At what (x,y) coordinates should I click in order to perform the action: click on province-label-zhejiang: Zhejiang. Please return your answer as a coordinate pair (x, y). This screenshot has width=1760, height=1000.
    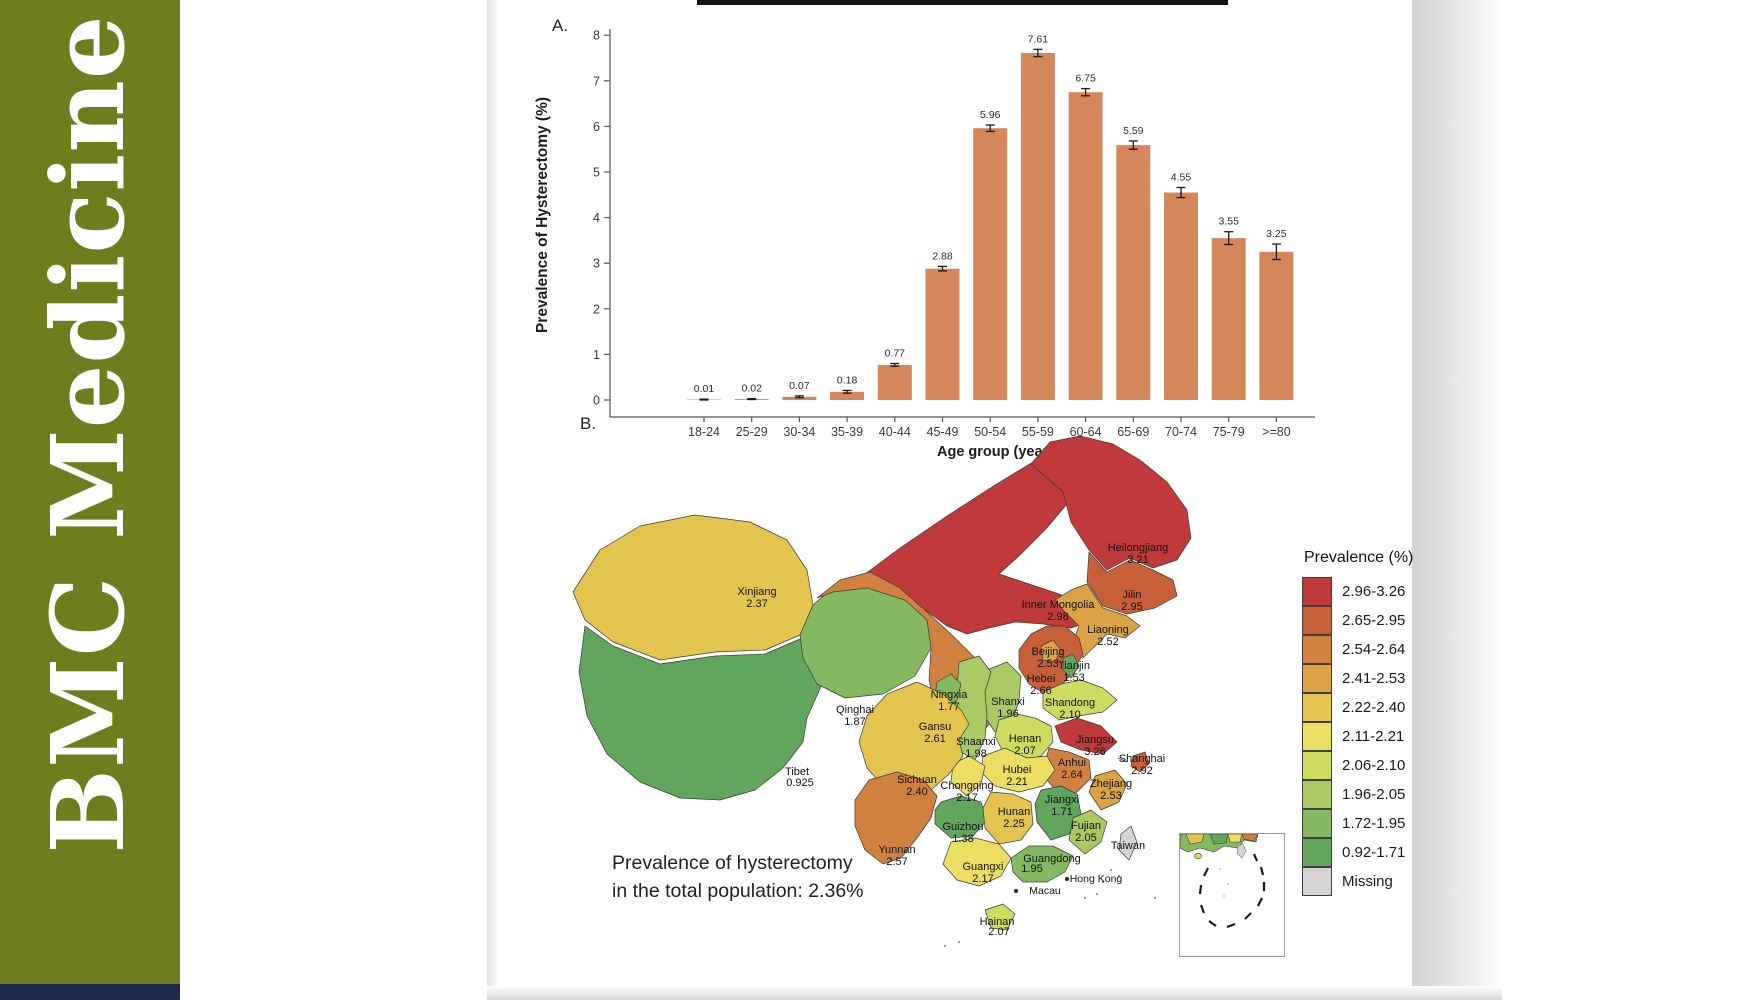
    Looking at the image, I should click on (1111, 784).